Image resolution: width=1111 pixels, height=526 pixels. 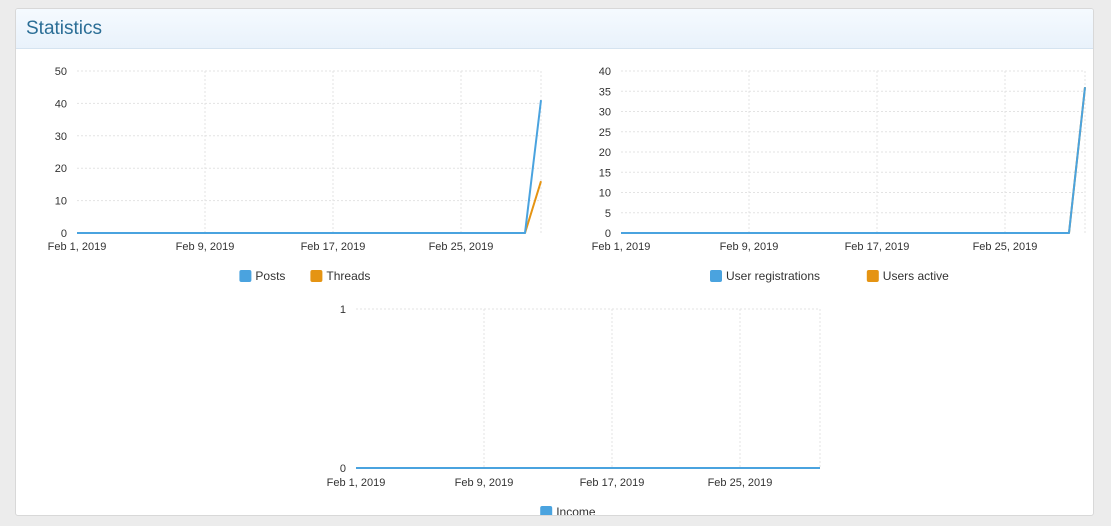 What do you see at coordinates (309, 167) in the screenshot?
I see `series-line-posts` at bounding box center [309, 167].